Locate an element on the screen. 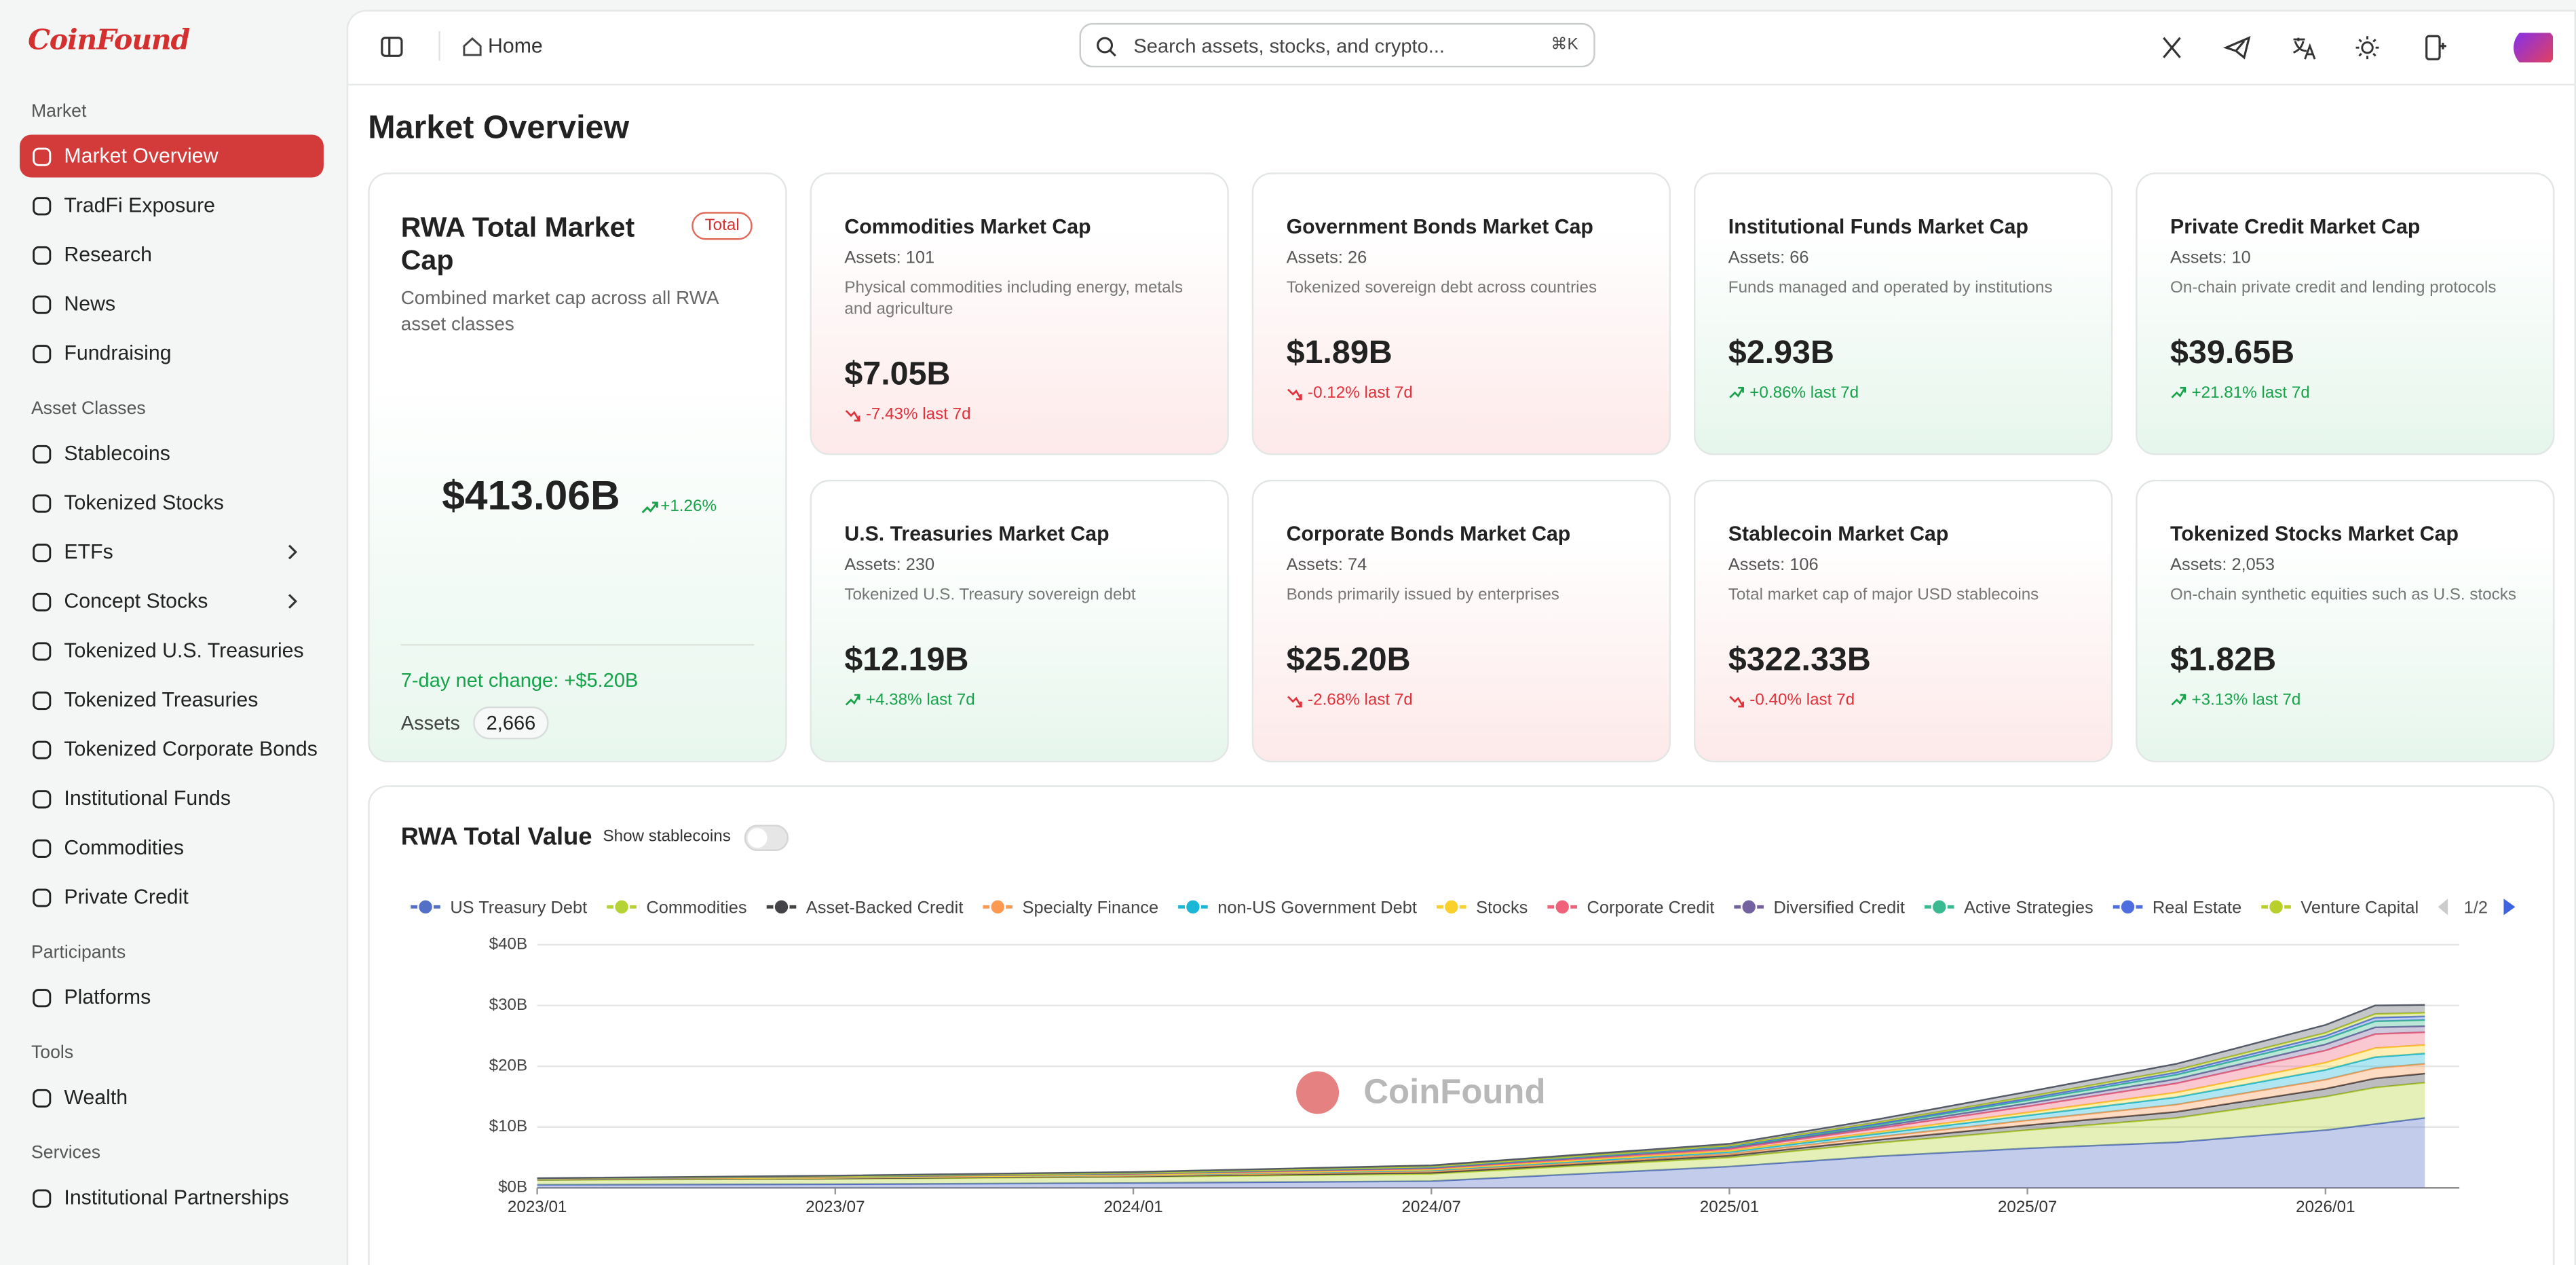 This screenshot has height=1265, width=2576. nav-item: Commodities is located at coordinates (172, 848).